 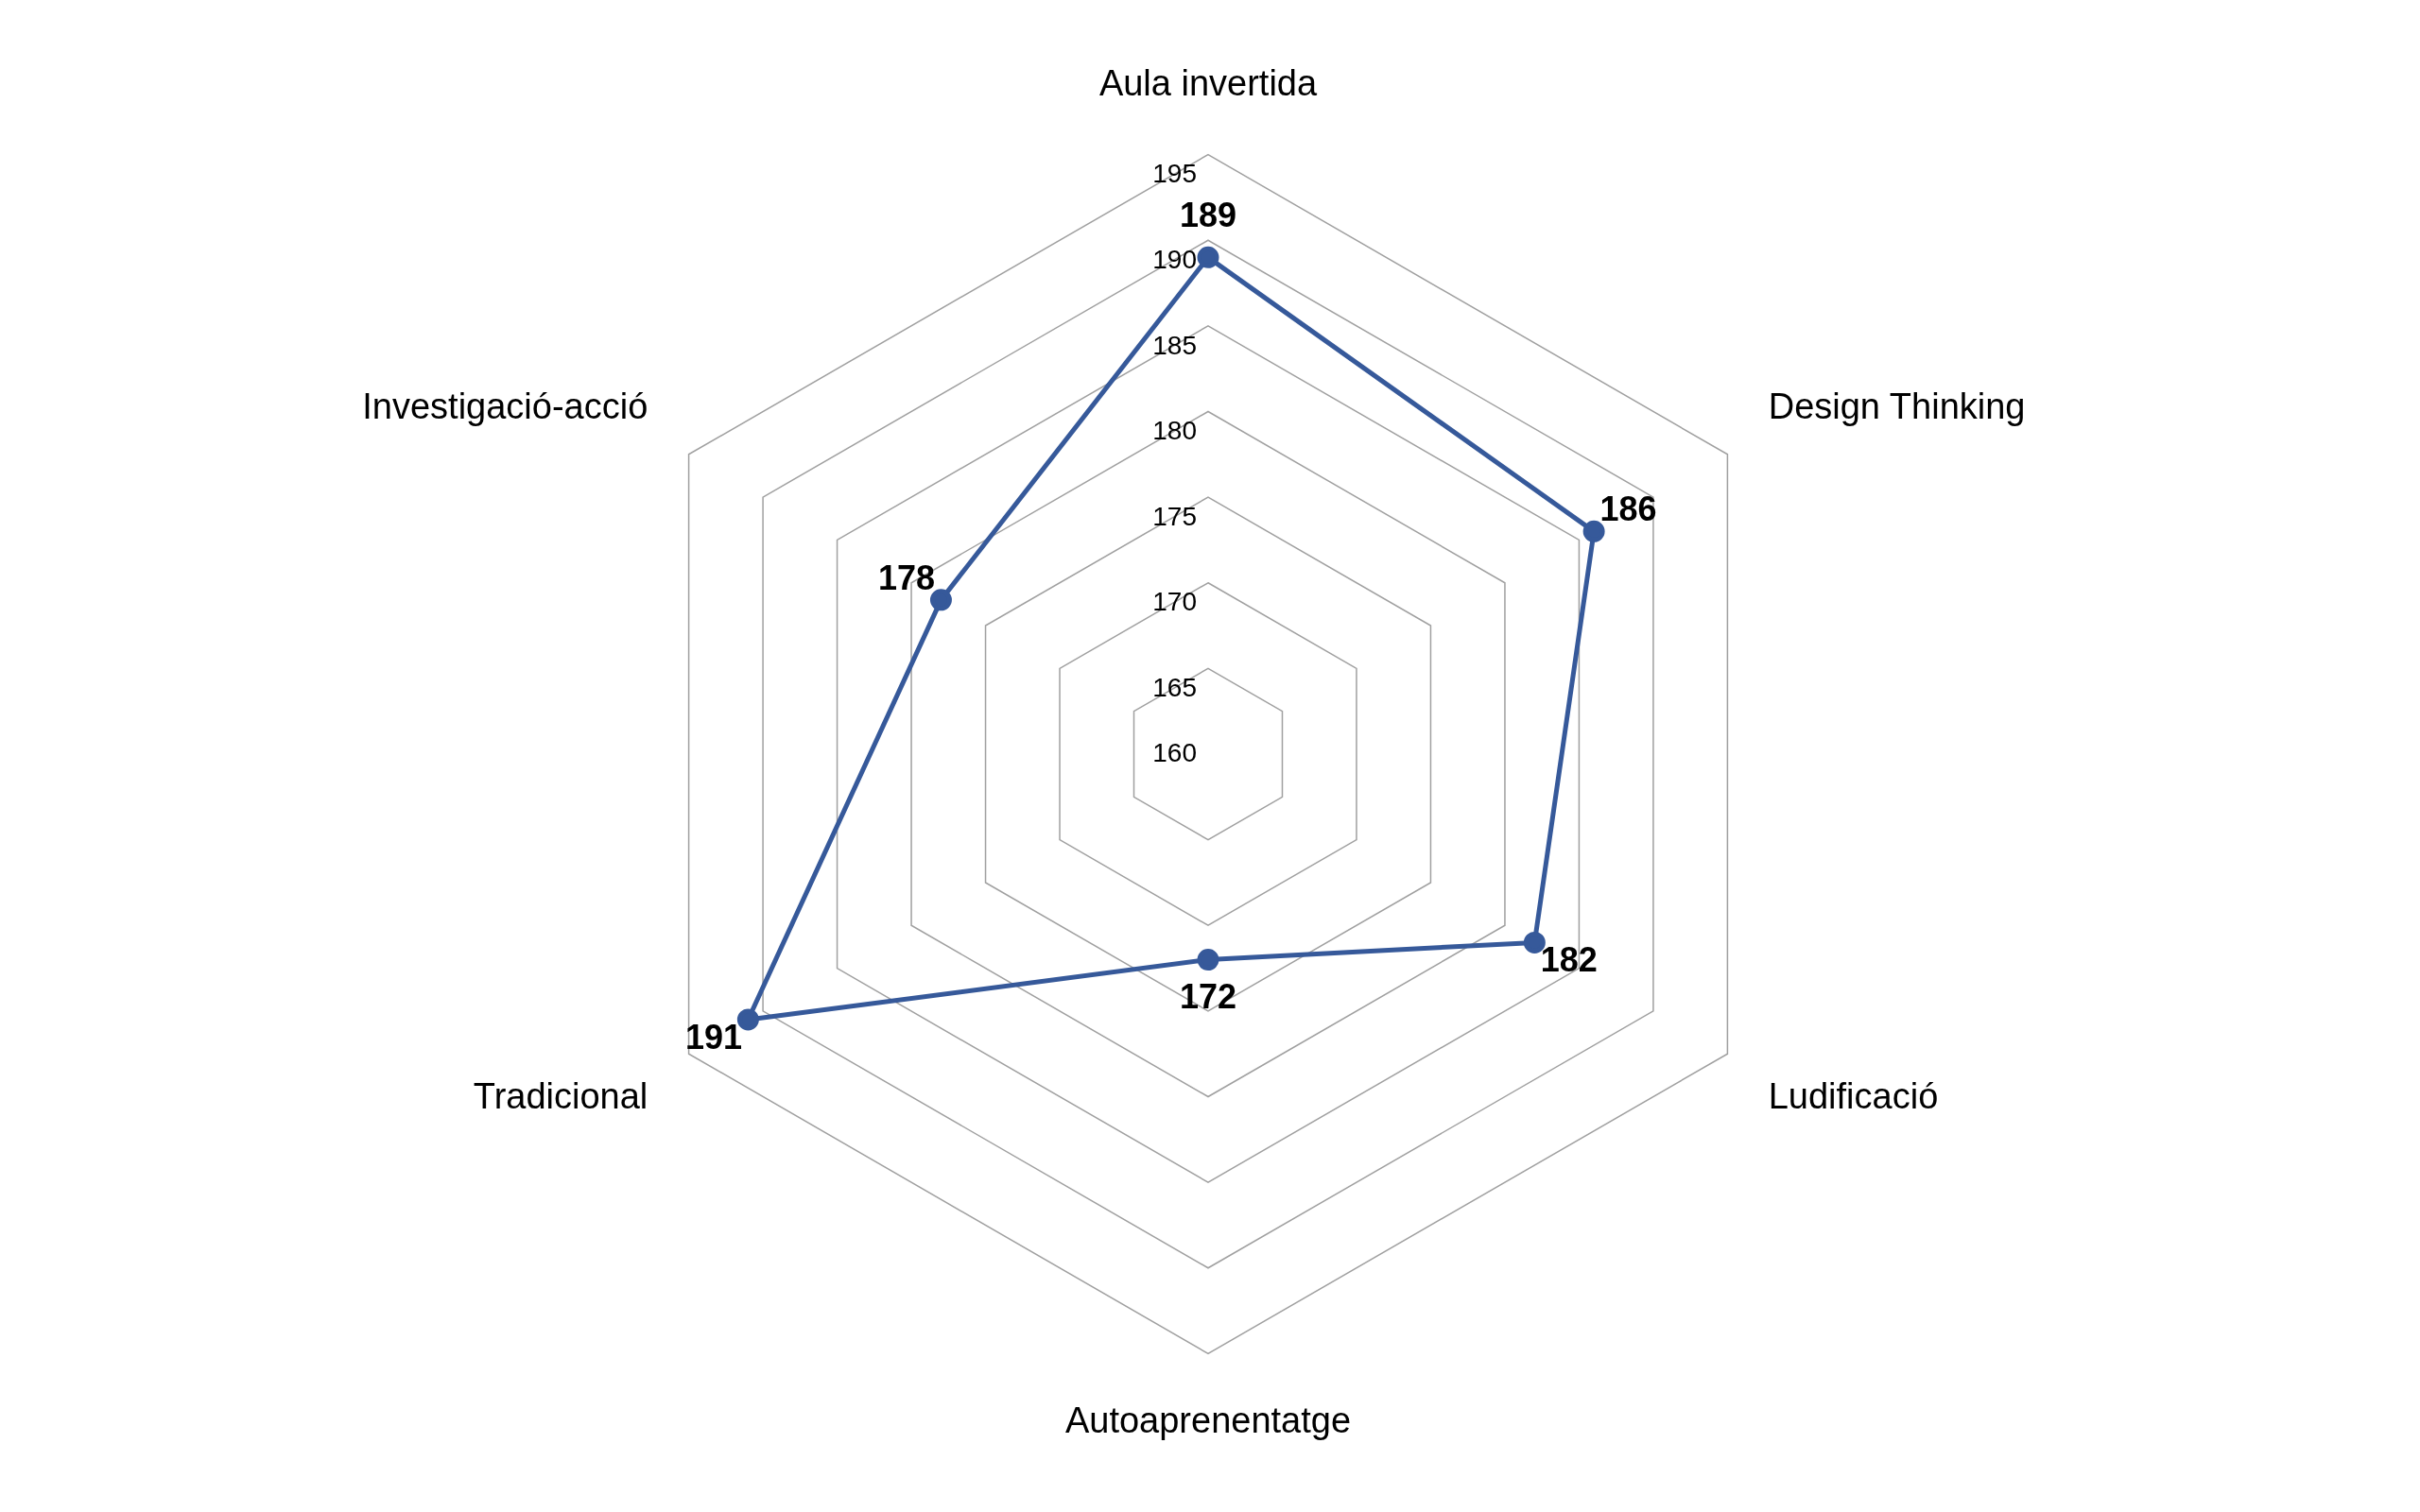 What do you see at coordinates (1628, 509) in the screenshot?
I see `data-label: 186` at bounding box center [1628, 509].